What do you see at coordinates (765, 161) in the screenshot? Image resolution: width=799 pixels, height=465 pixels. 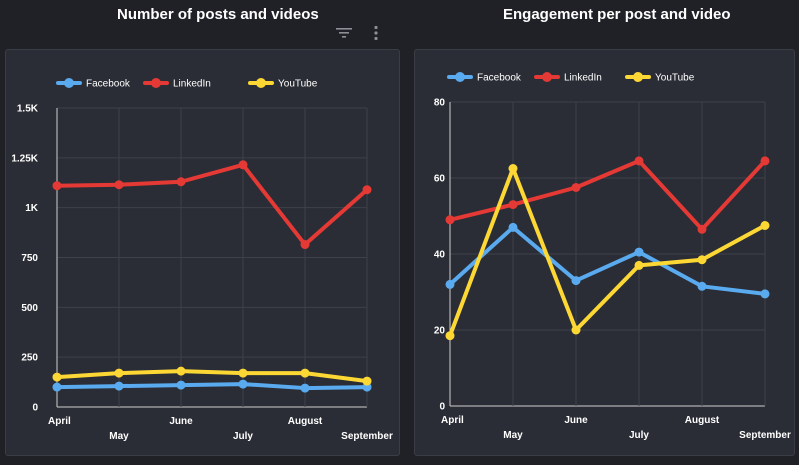 I see `engagement-point-linkedin-september` at bounding box center [765, 161].